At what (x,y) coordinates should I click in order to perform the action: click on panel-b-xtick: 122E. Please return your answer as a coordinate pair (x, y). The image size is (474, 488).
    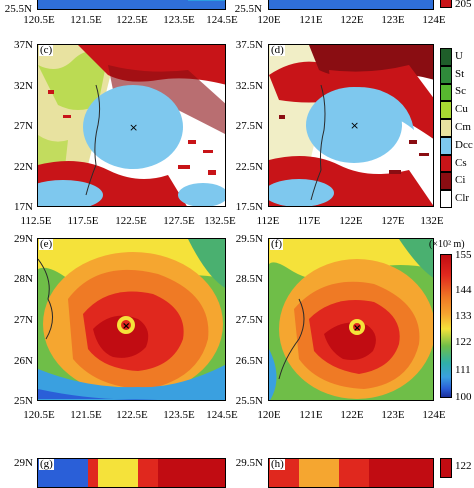
    Looking at the image, I should click on (352, 20).